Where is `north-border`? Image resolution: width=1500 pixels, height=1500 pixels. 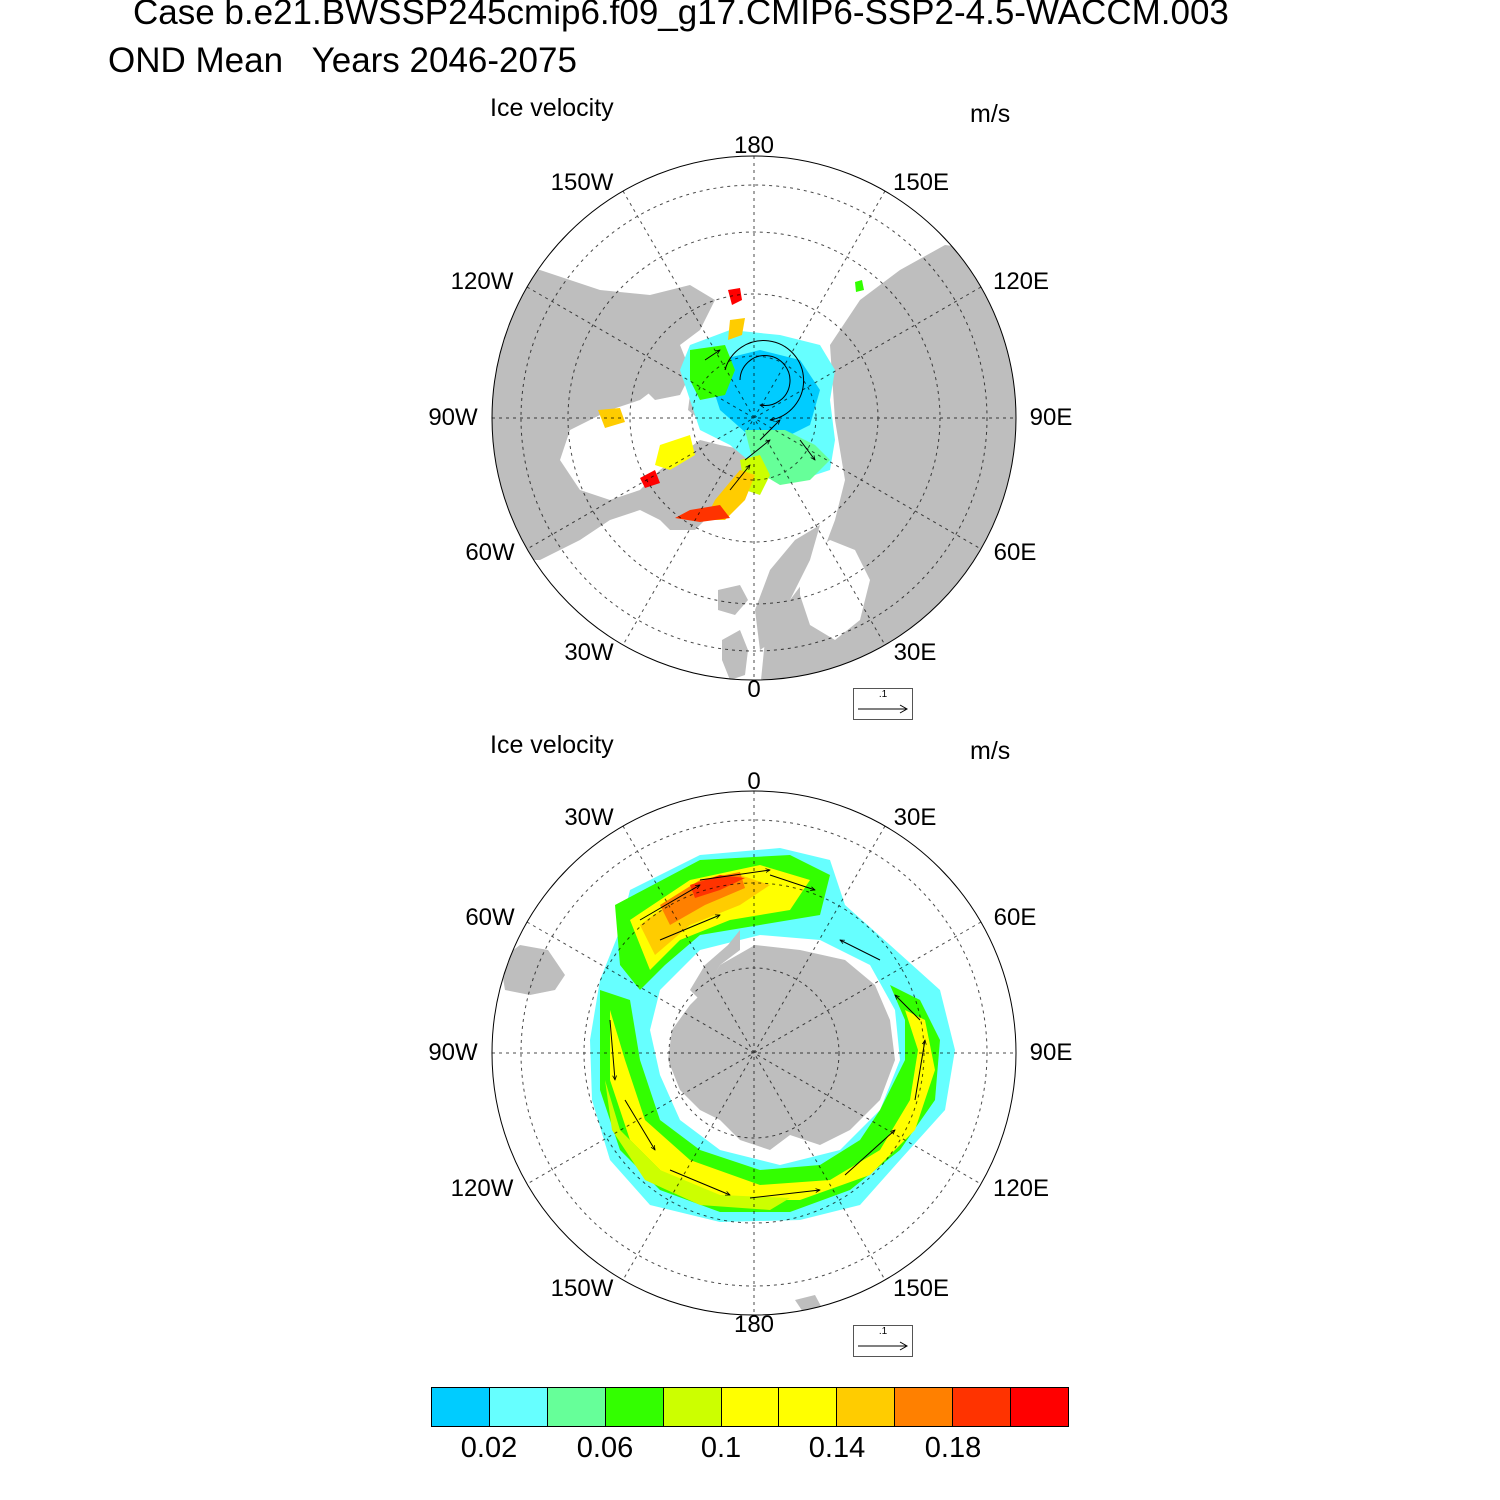 north-border is located at coordinates (754, 418).